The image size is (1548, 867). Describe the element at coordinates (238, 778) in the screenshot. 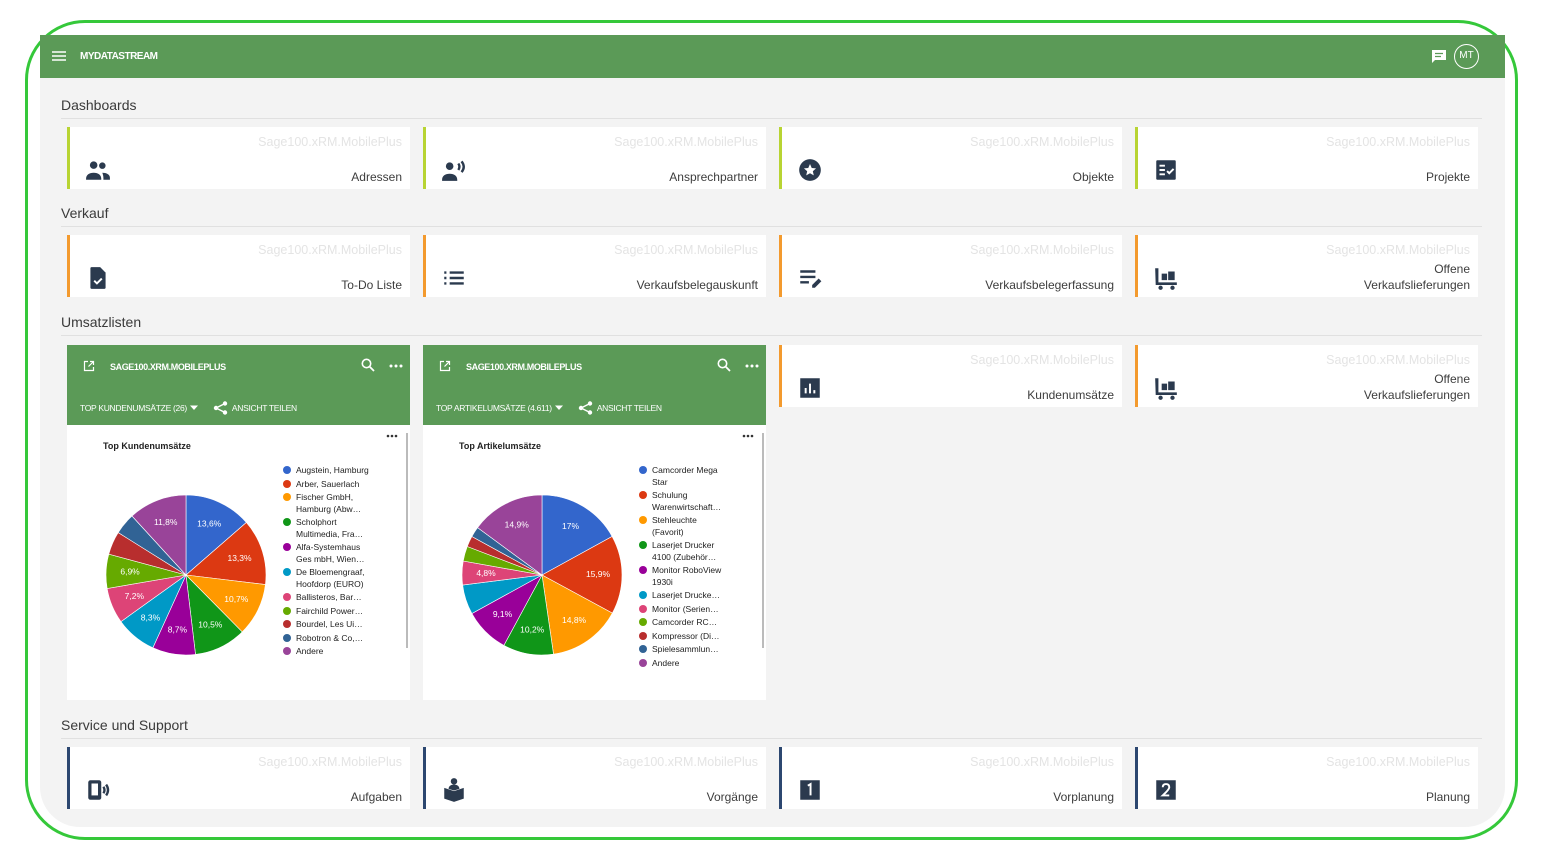

I see `tile: Sage100.xRM.MobilePlus Aufgaben` at that location.